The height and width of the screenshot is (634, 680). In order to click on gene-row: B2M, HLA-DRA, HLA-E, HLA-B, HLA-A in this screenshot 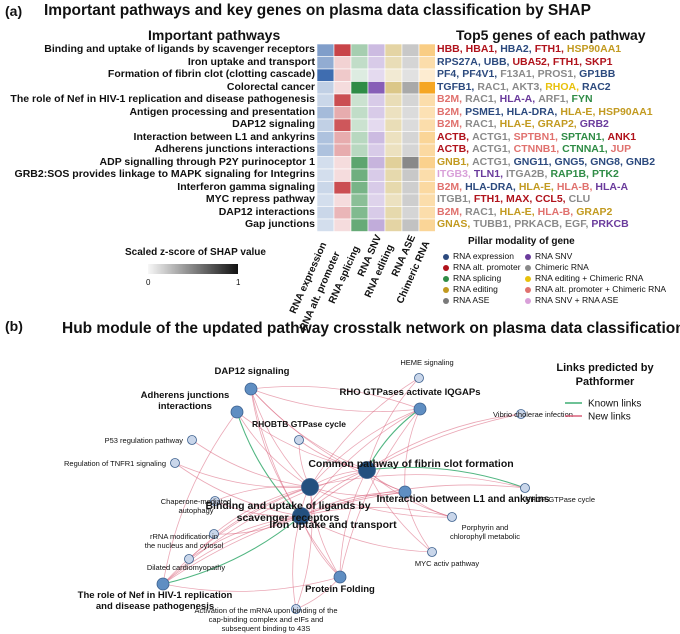, I will do `click(534, 187)`.